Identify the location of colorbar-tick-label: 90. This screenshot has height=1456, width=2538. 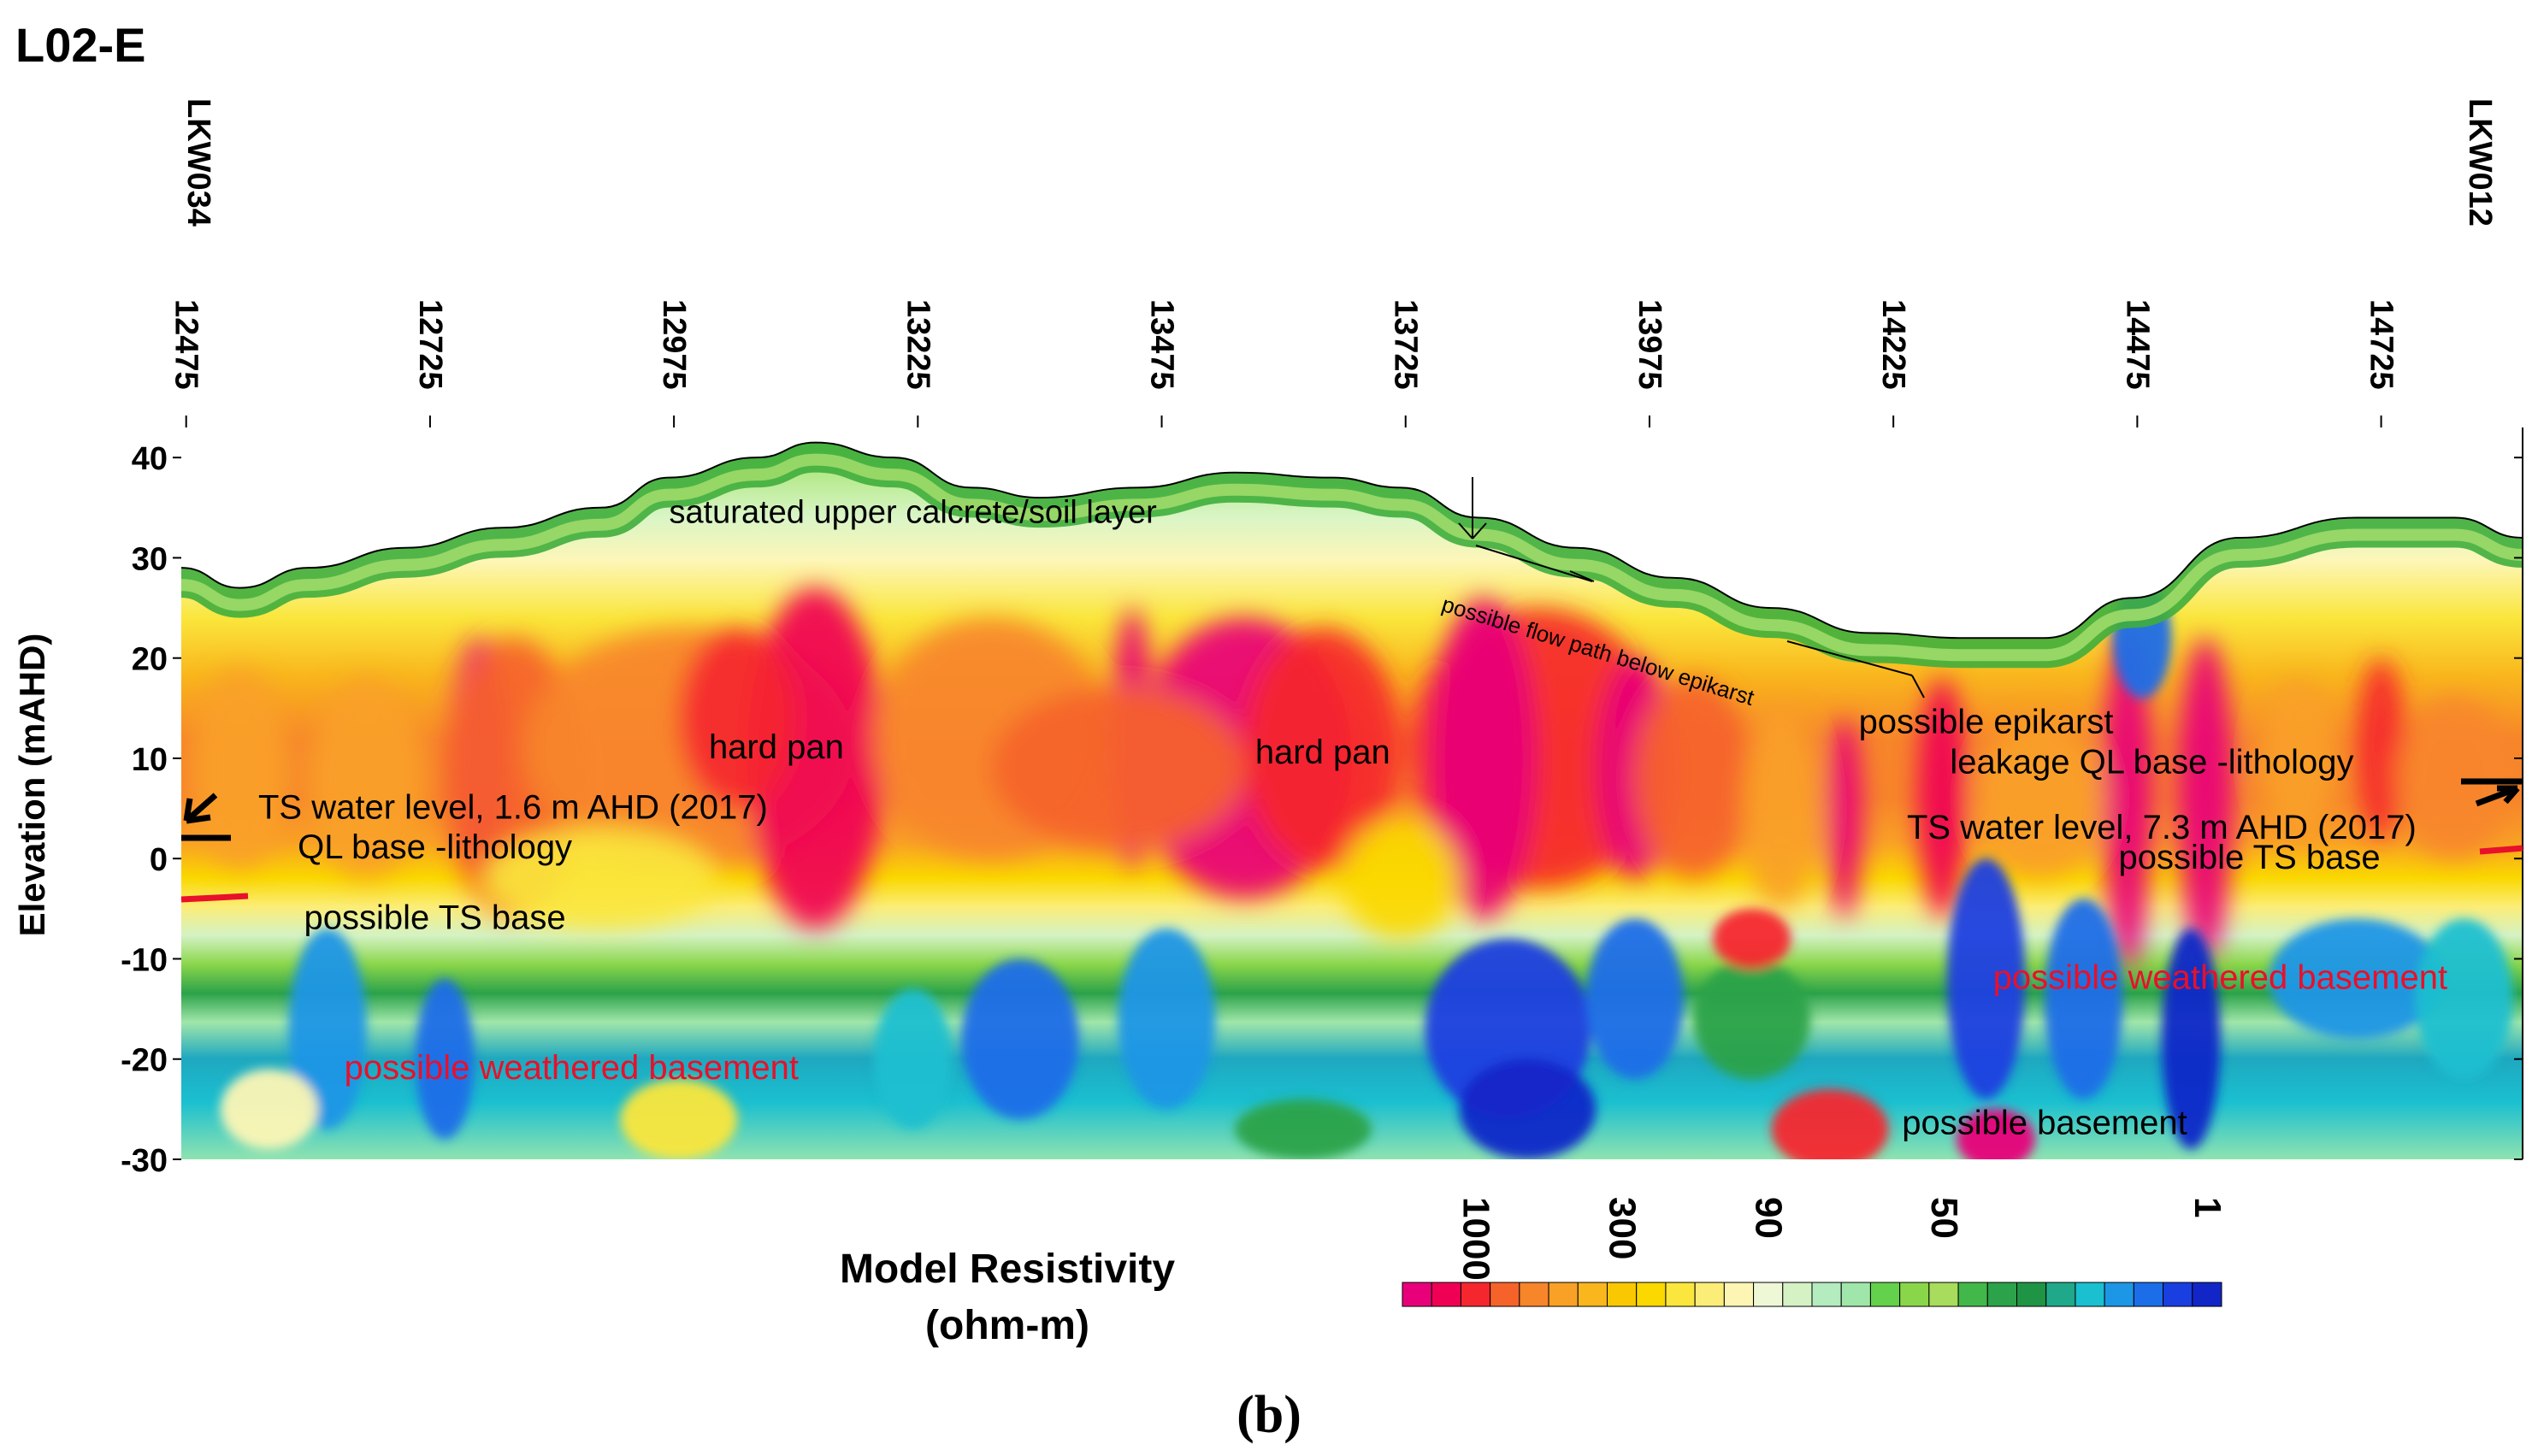
(1769, 1218).